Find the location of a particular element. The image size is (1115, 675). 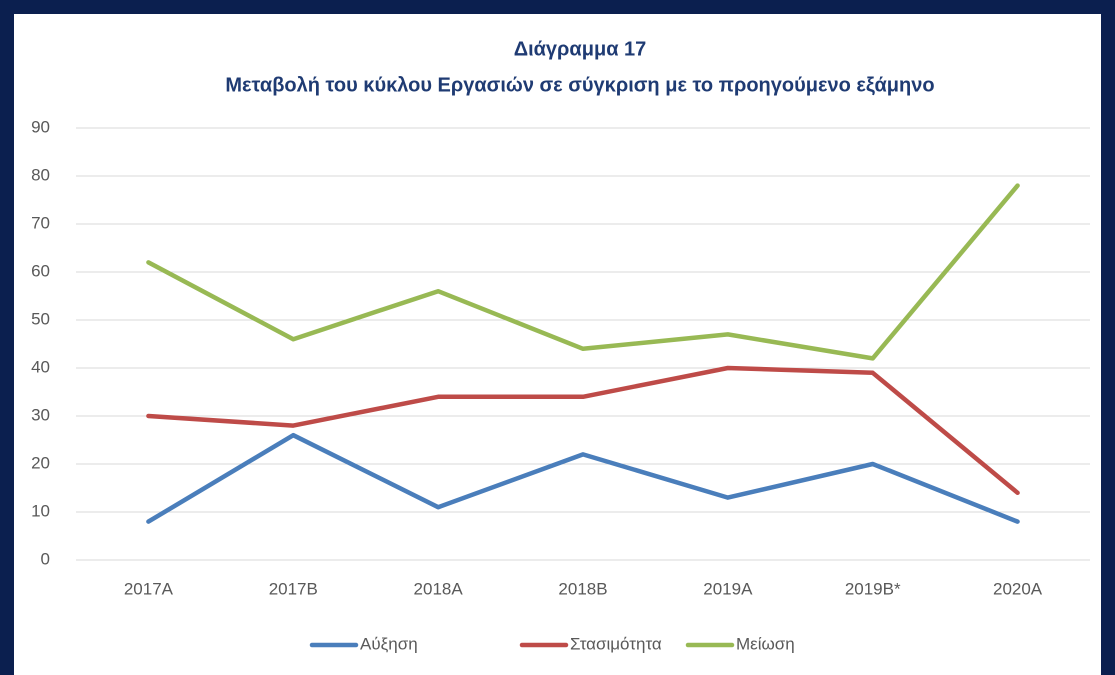

y-tick-label: 80 is located at coordinates (40, 174).